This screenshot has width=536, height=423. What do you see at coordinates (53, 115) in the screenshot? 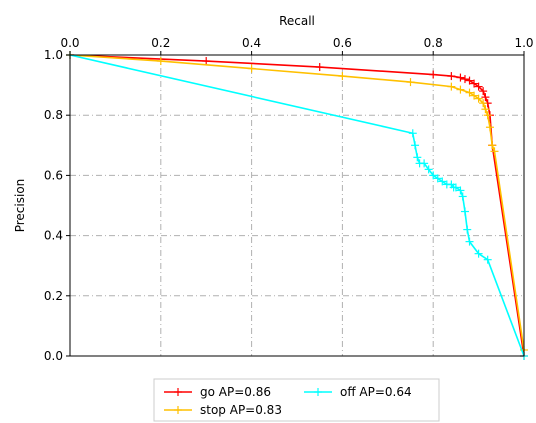
I see `y-tick-label: 0.8` at bounding box center [53, 115].